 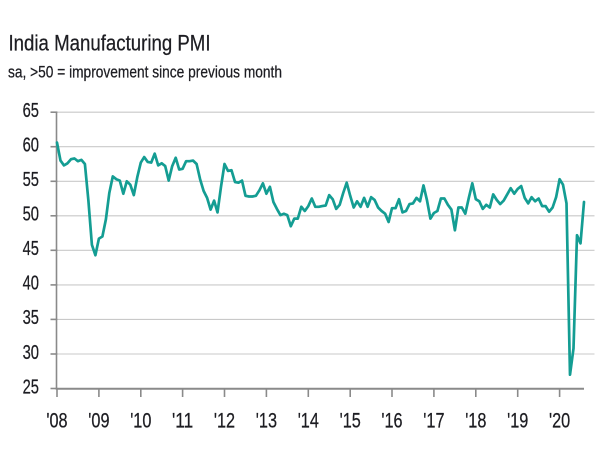 I want to click on svg-text: '17, so click(x=433, y=421).